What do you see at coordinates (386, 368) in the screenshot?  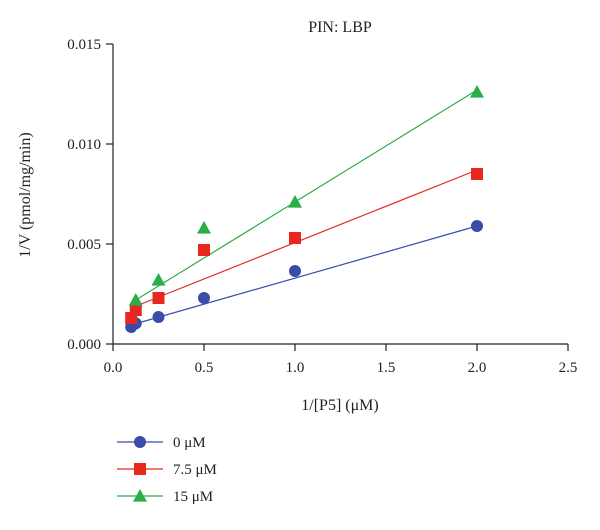 I see `x-tick-label: 1.5` at bounding box center [386, 368].